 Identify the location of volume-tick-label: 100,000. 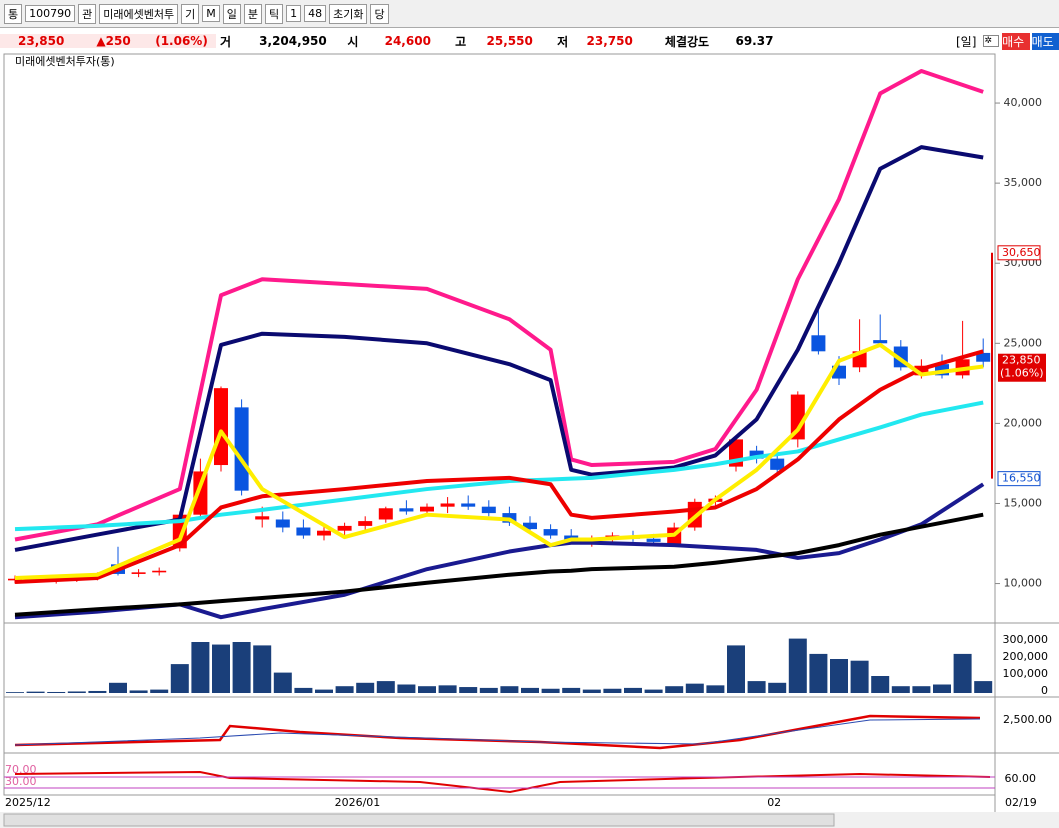
(1026, 673).